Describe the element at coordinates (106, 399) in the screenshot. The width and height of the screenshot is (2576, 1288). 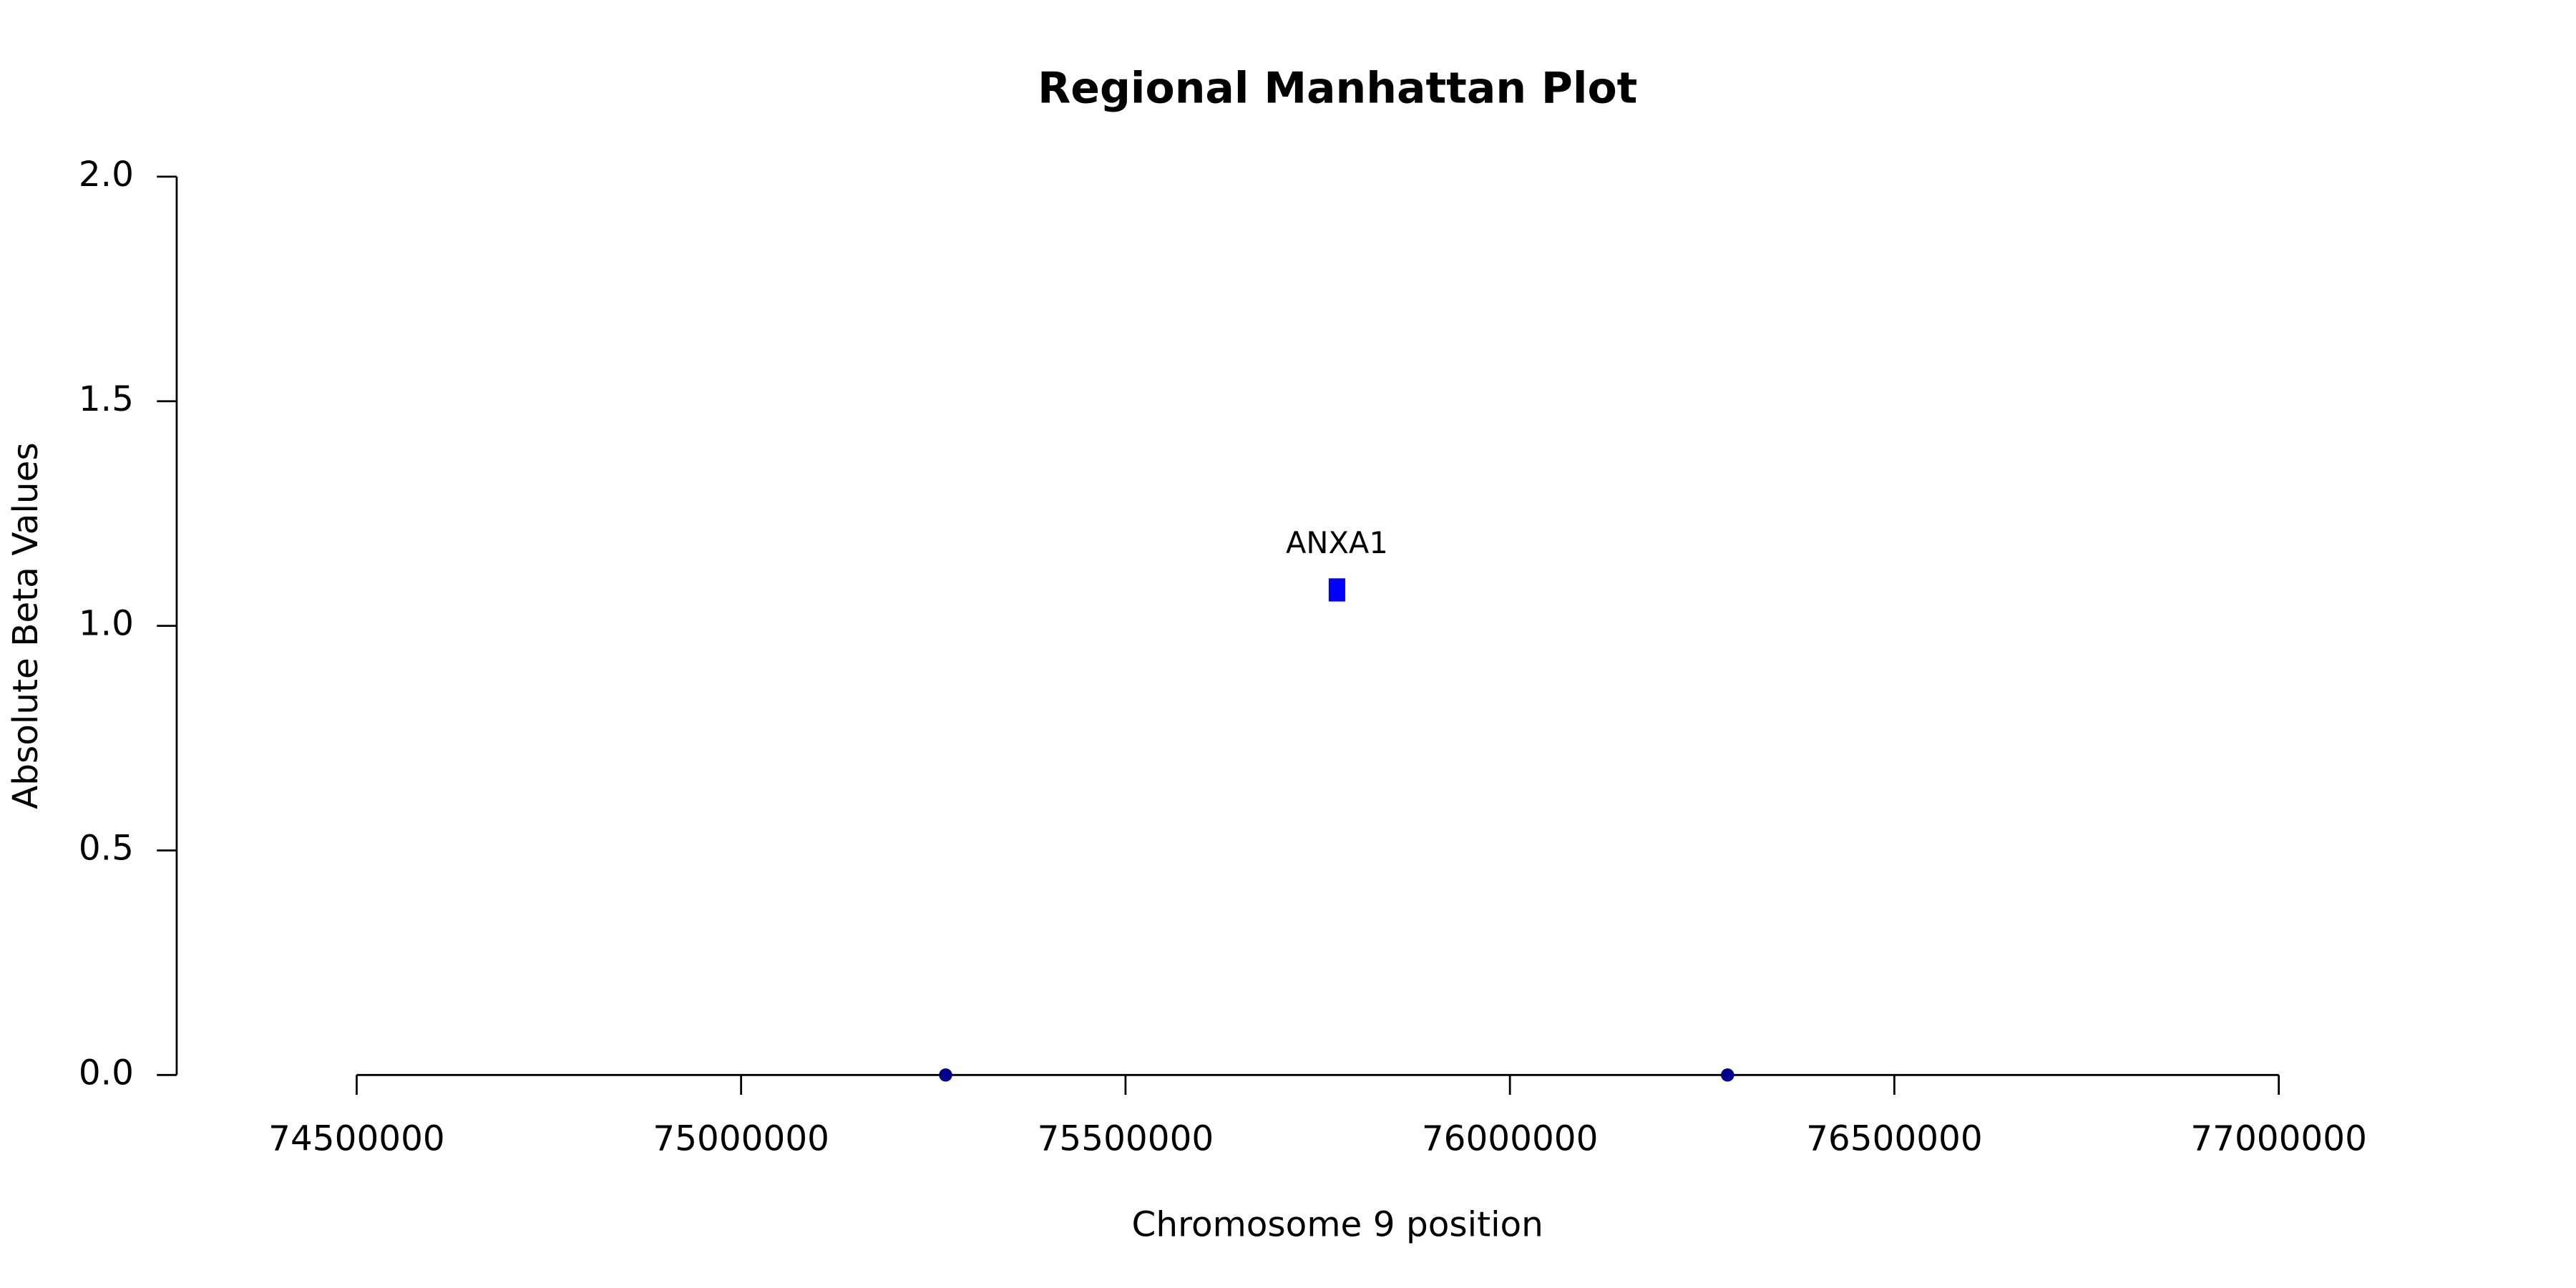
I see `y-tick-label: 1.5` at that location.